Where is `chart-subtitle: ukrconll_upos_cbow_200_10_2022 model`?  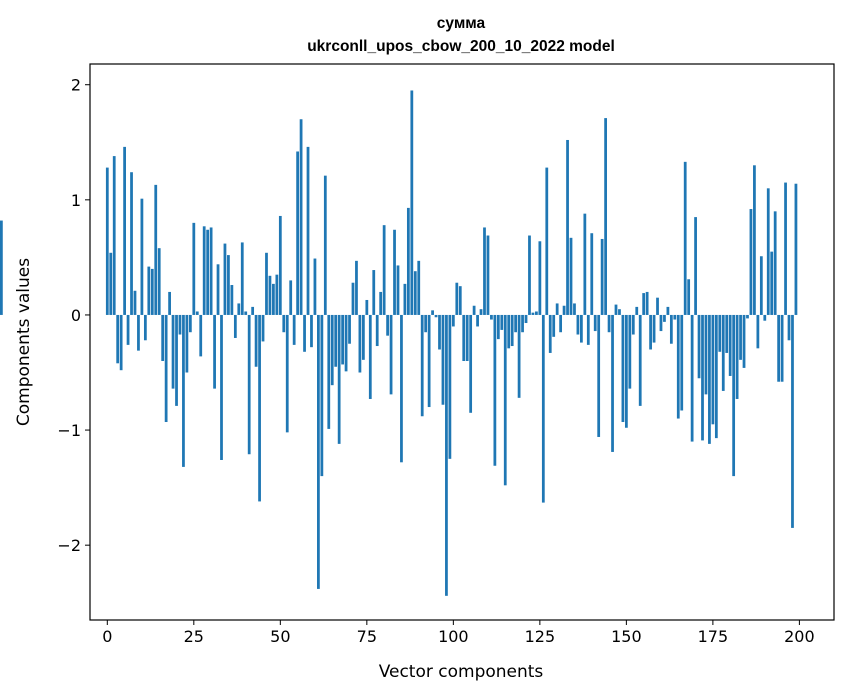 chart-subtitle: ukrconll_upos_cbow_200_10_2022 model is located at coordinates (461, 46).